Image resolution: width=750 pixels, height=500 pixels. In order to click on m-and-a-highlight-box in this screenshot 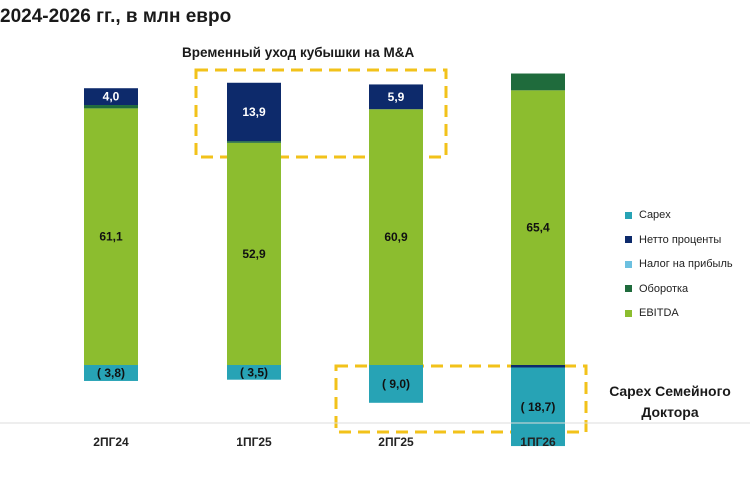, I will do `click(321, 113)`.